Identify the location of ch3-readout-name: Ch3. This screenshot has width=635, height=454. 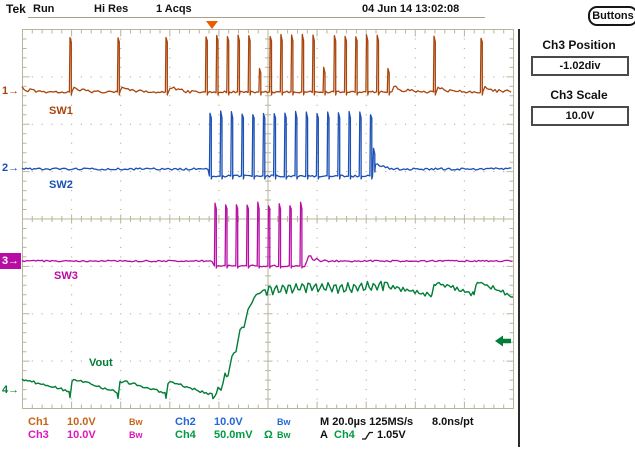
(38, 435).